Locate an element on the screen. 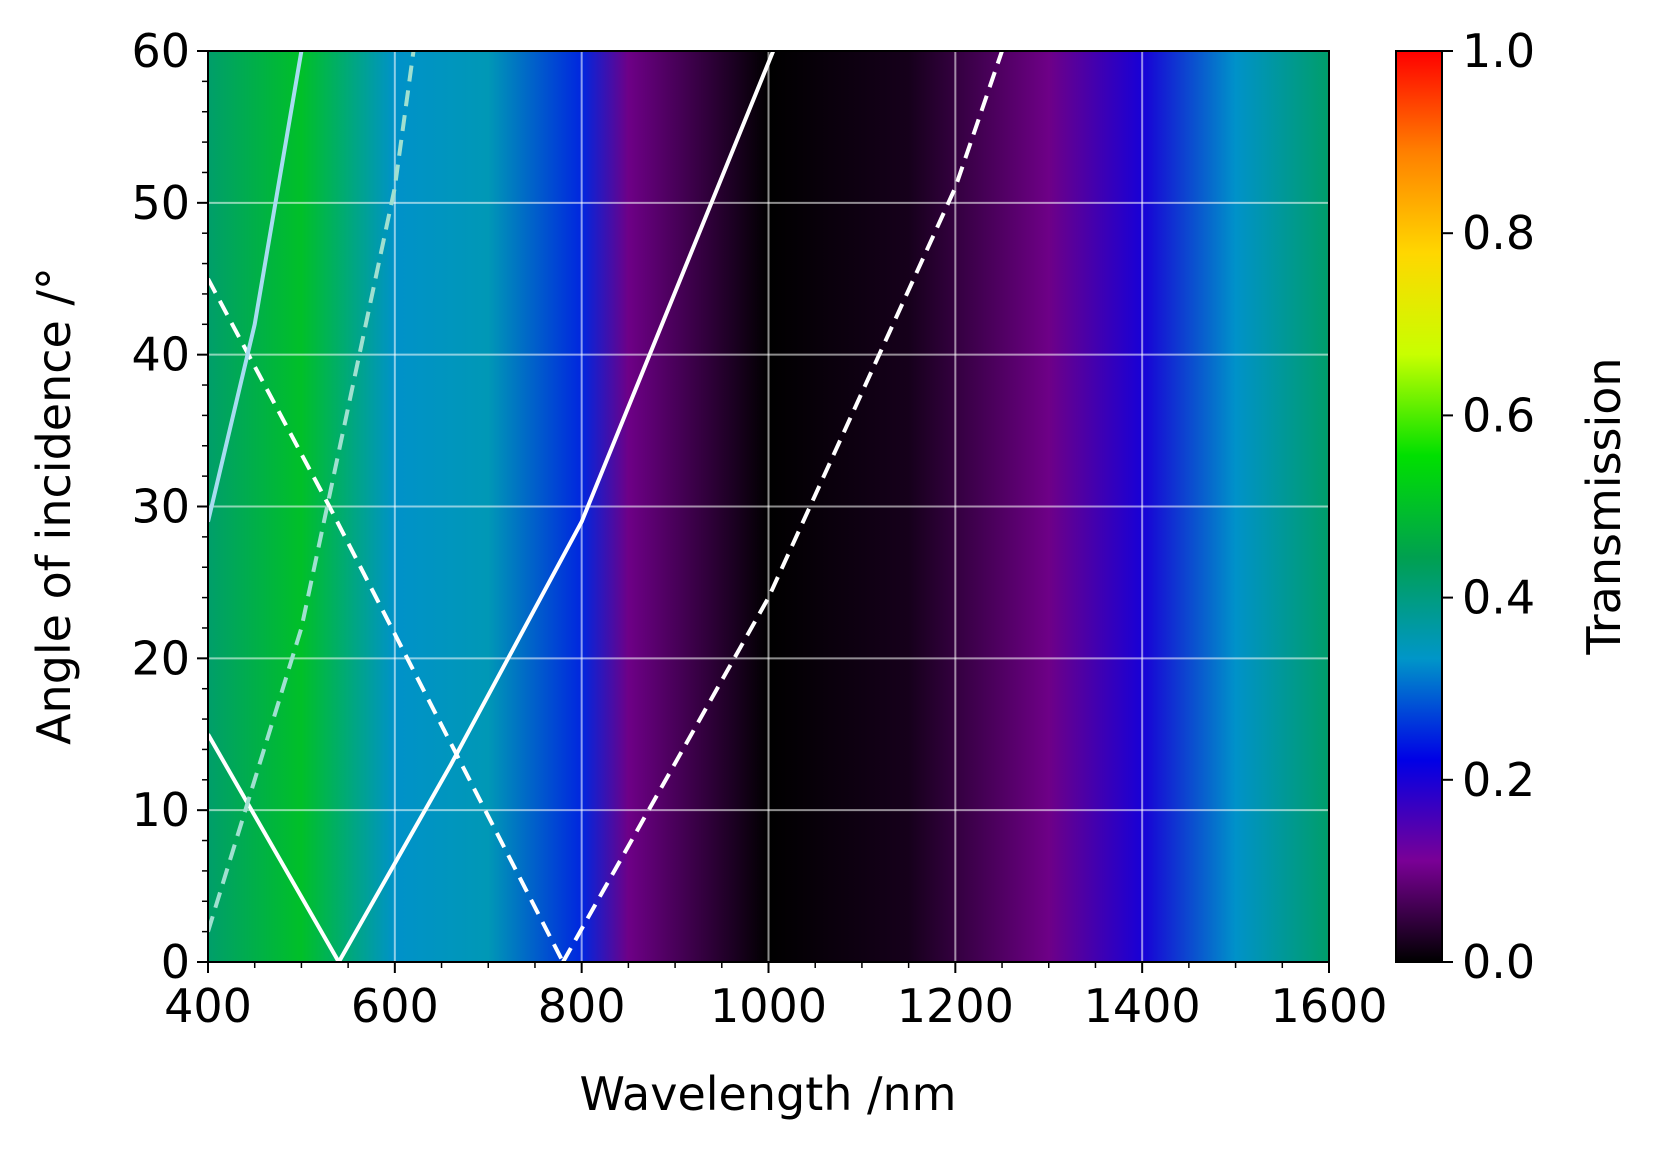  y-tick-label: 0 is located at coordinates (175, 962).